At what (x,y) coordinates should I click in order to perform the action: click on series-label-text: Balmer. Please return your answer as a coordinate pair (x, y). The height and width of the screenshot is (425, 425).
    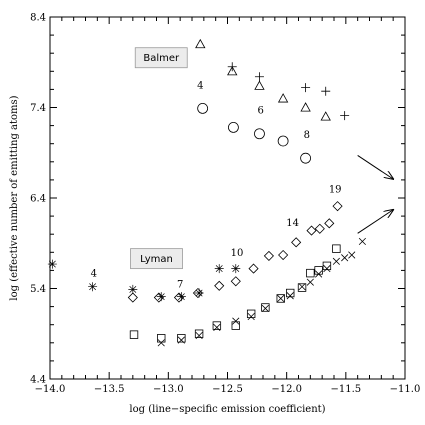
    Looking at the image, I should click on (161, 58).